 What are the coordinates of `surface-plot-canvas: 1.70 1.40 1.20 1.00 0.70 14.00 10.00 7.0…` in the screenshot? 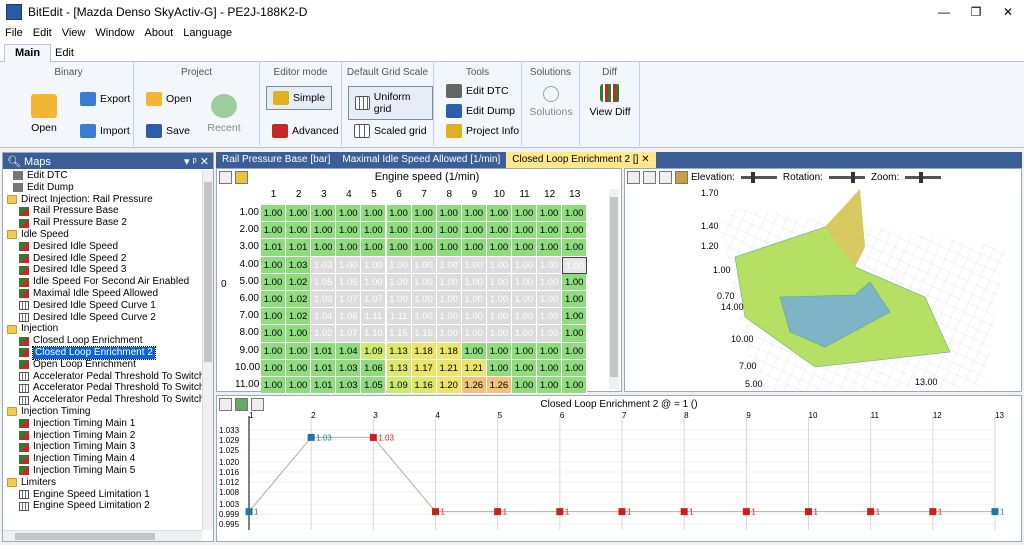 It's located at (823, 289).